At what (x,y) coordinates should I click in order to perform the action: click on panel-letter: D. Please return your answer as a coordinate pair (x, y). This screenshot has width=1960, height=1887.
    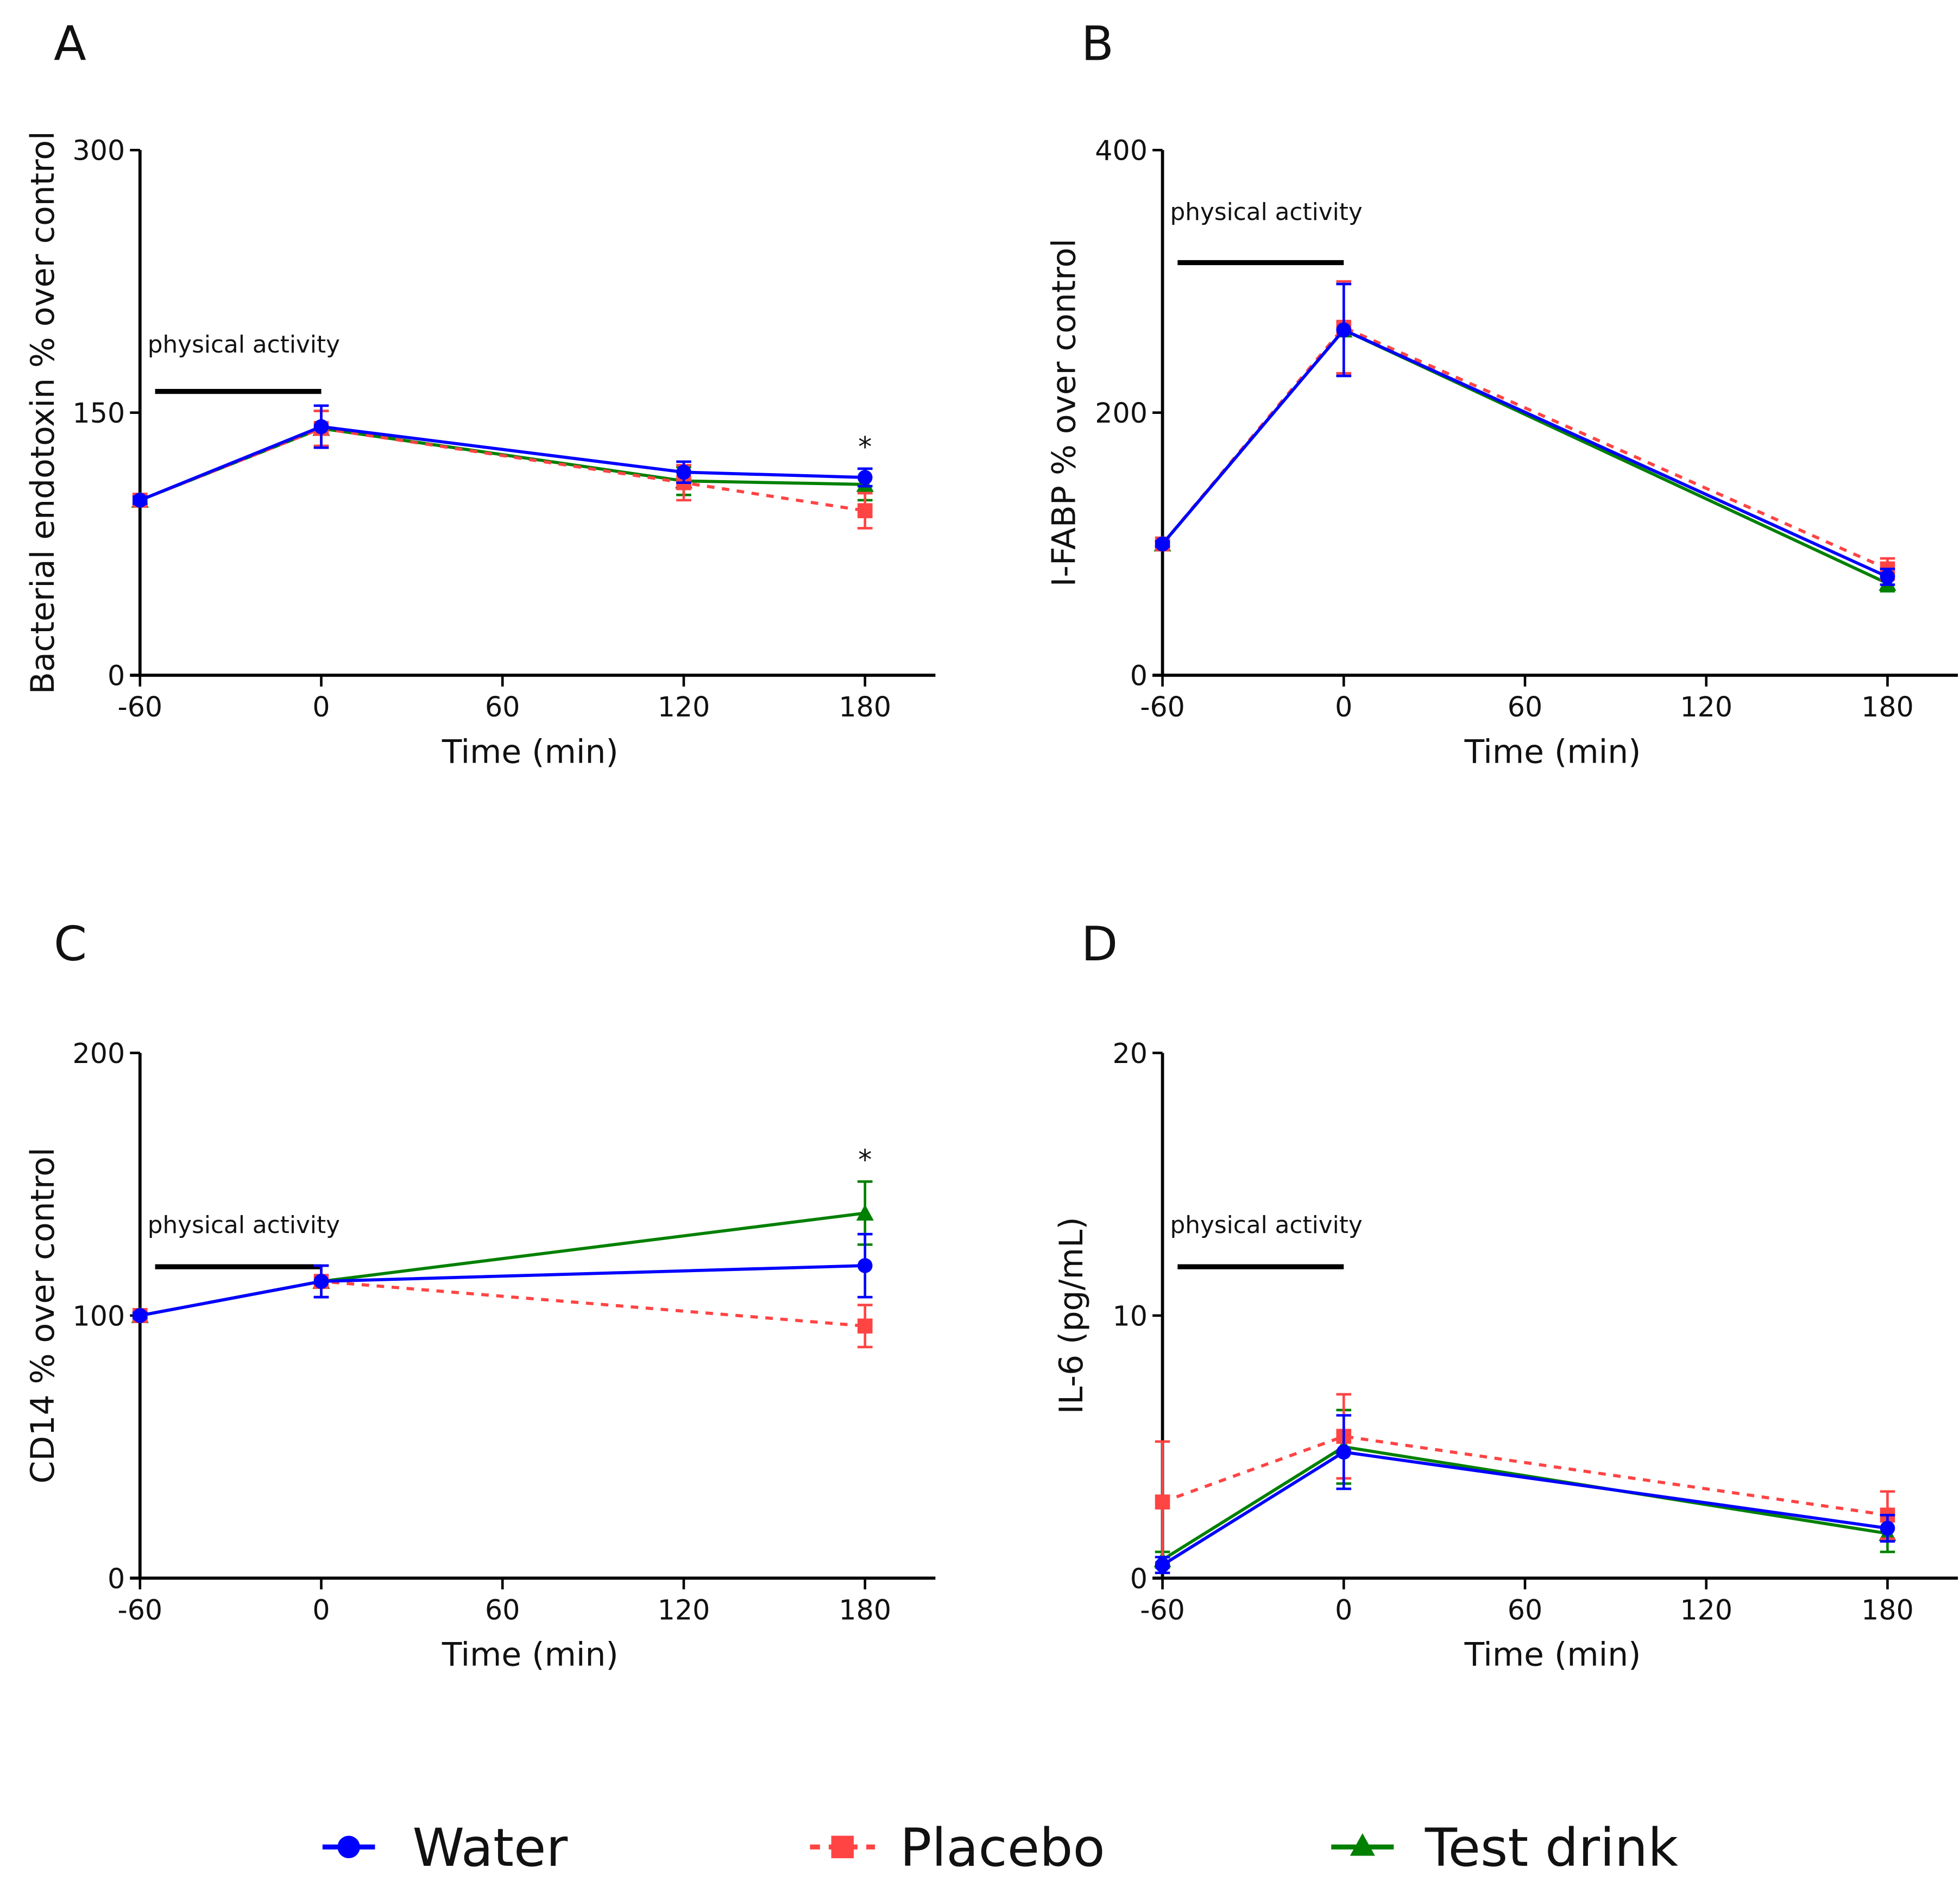
    Looking at the image, I should click on (1099, 944).